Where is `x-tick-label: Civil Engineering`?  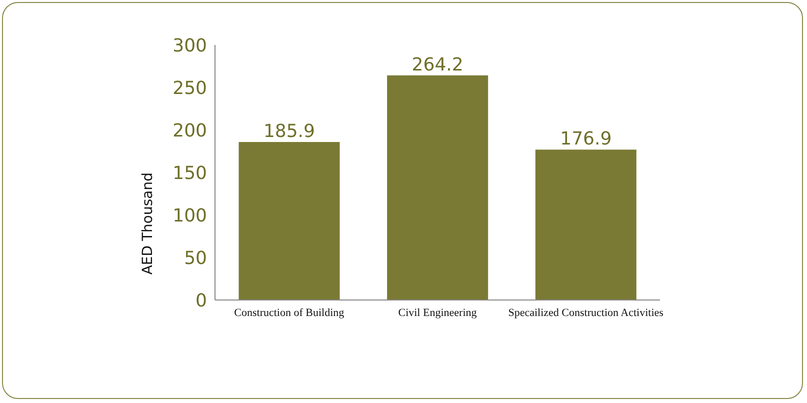
x-tick-label: Civil Engineering is located at coordinates (438, 312).